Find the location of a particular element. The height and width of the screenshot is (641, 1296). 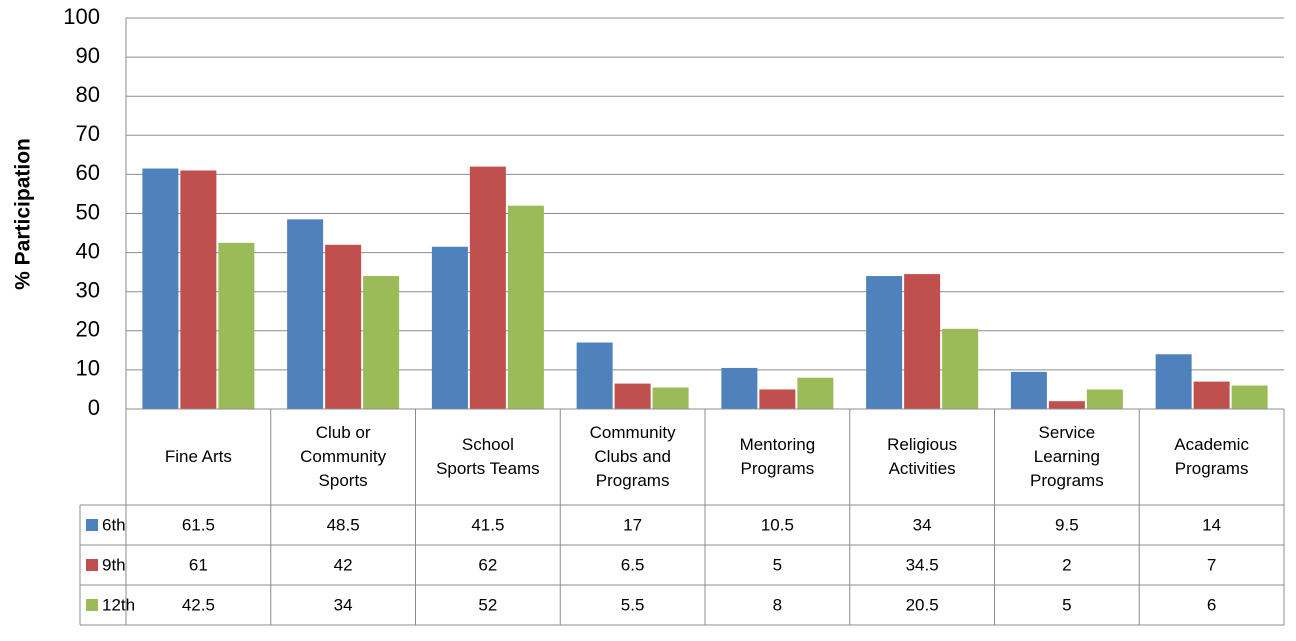

table-value: 41.5 is located at coordinates (487, 524).